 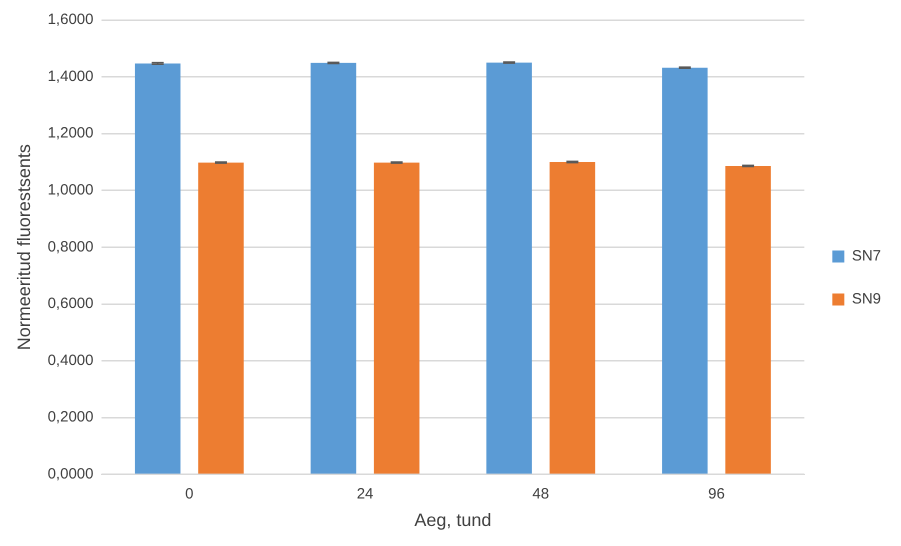 What do you see at coordinates (867, 256) in the screenshot?
I see `legend-label: SN7` at bounding box center [867, 256].